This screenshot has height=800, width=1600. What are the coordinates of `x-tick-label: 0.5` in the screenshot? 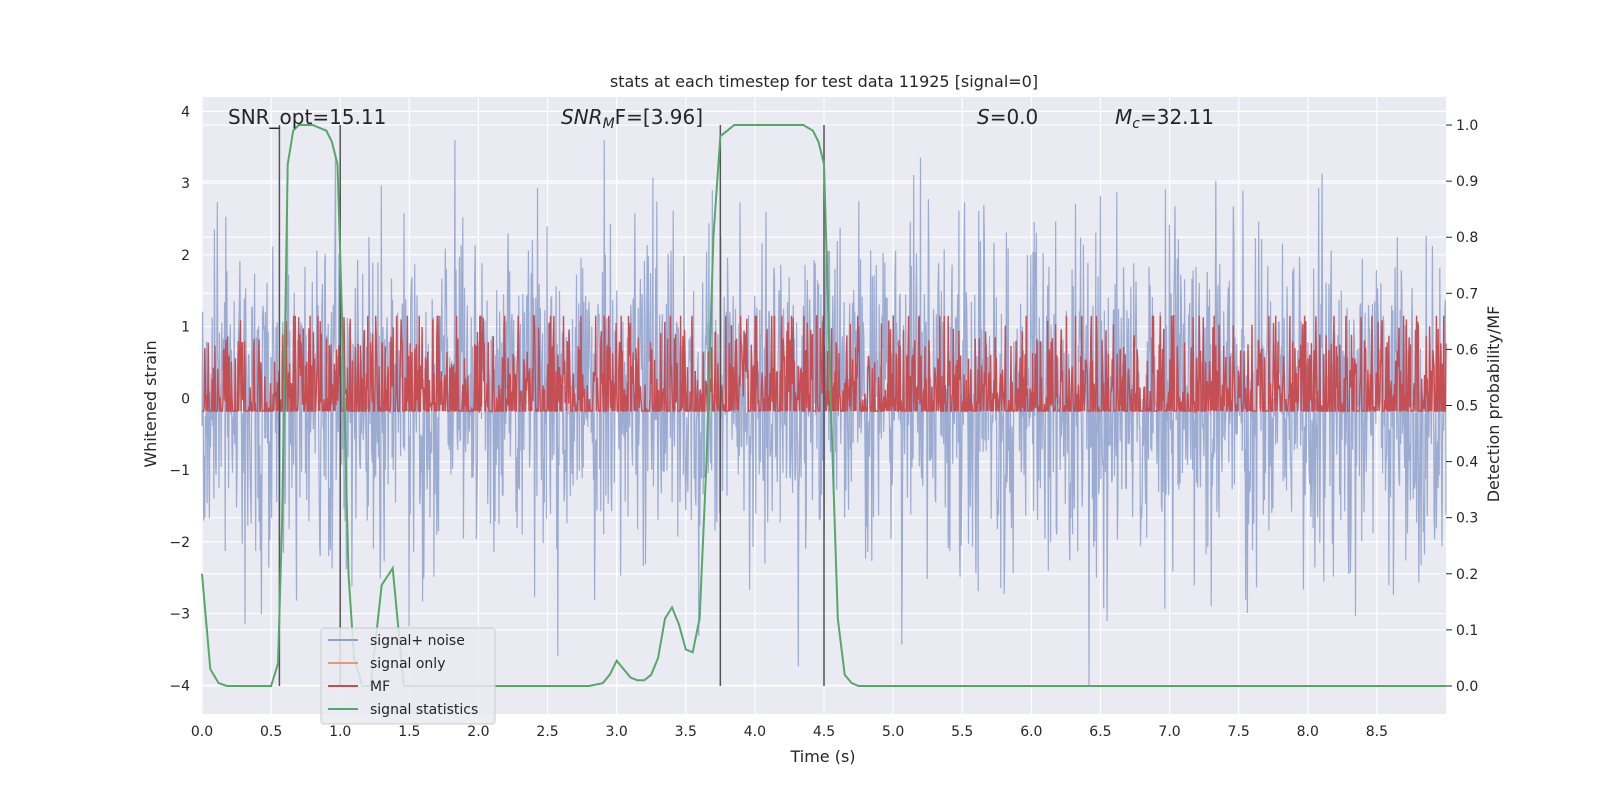 It's located at (271, 732).